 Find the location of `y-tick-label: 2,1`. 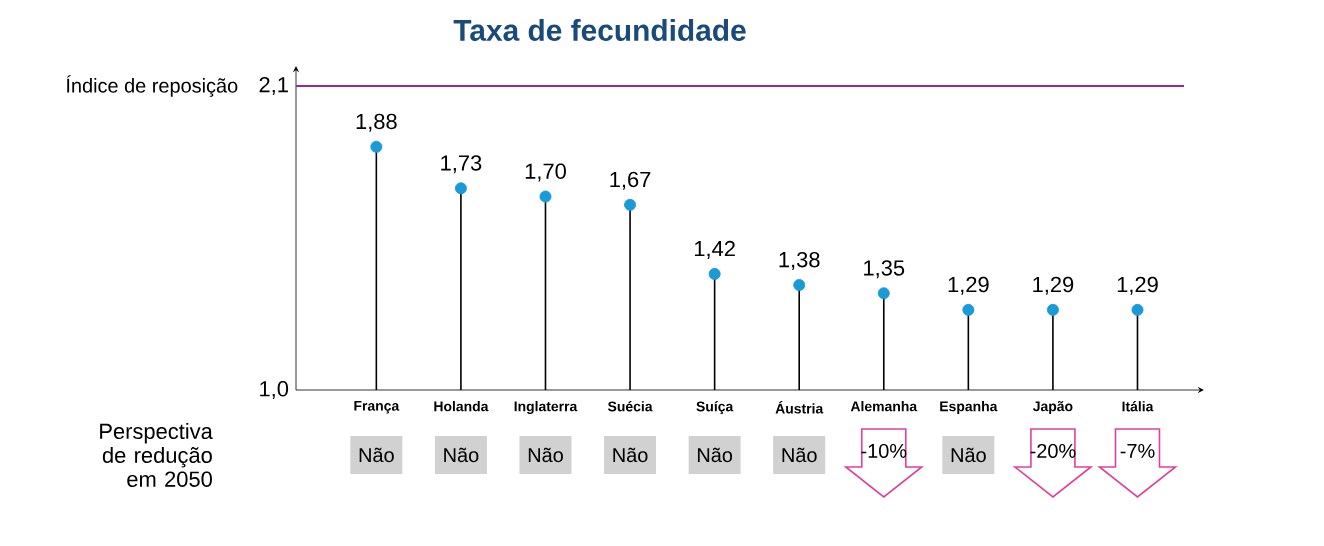

y-tick-label: 2,1 is located at coordinates (273, 86).